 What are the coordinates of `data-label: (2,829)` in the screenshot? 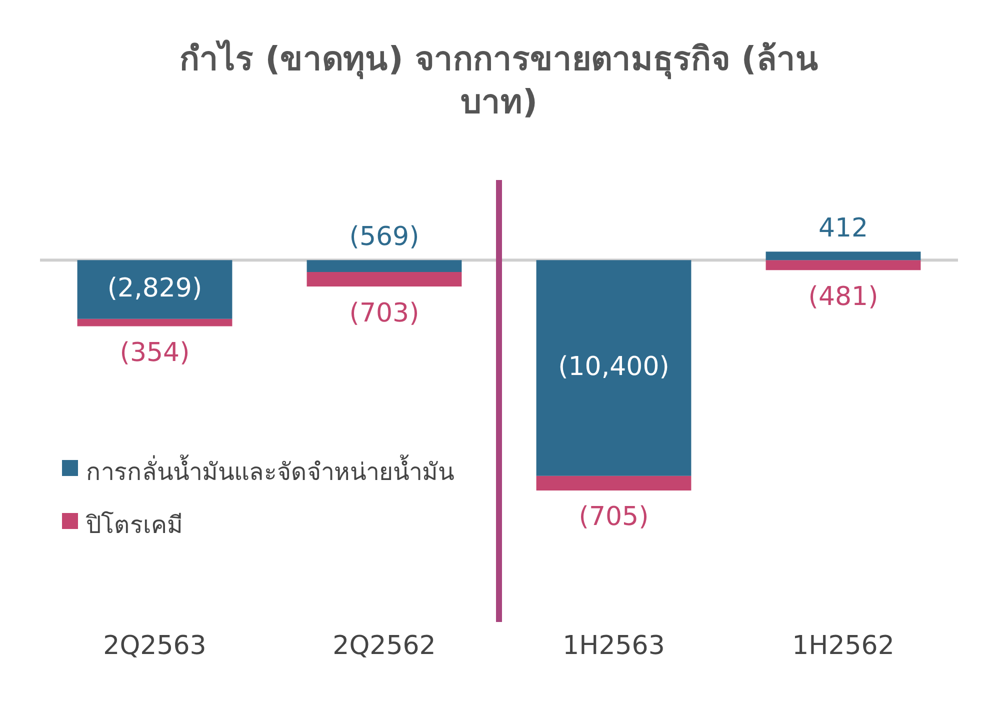 It's located at (154, 288).